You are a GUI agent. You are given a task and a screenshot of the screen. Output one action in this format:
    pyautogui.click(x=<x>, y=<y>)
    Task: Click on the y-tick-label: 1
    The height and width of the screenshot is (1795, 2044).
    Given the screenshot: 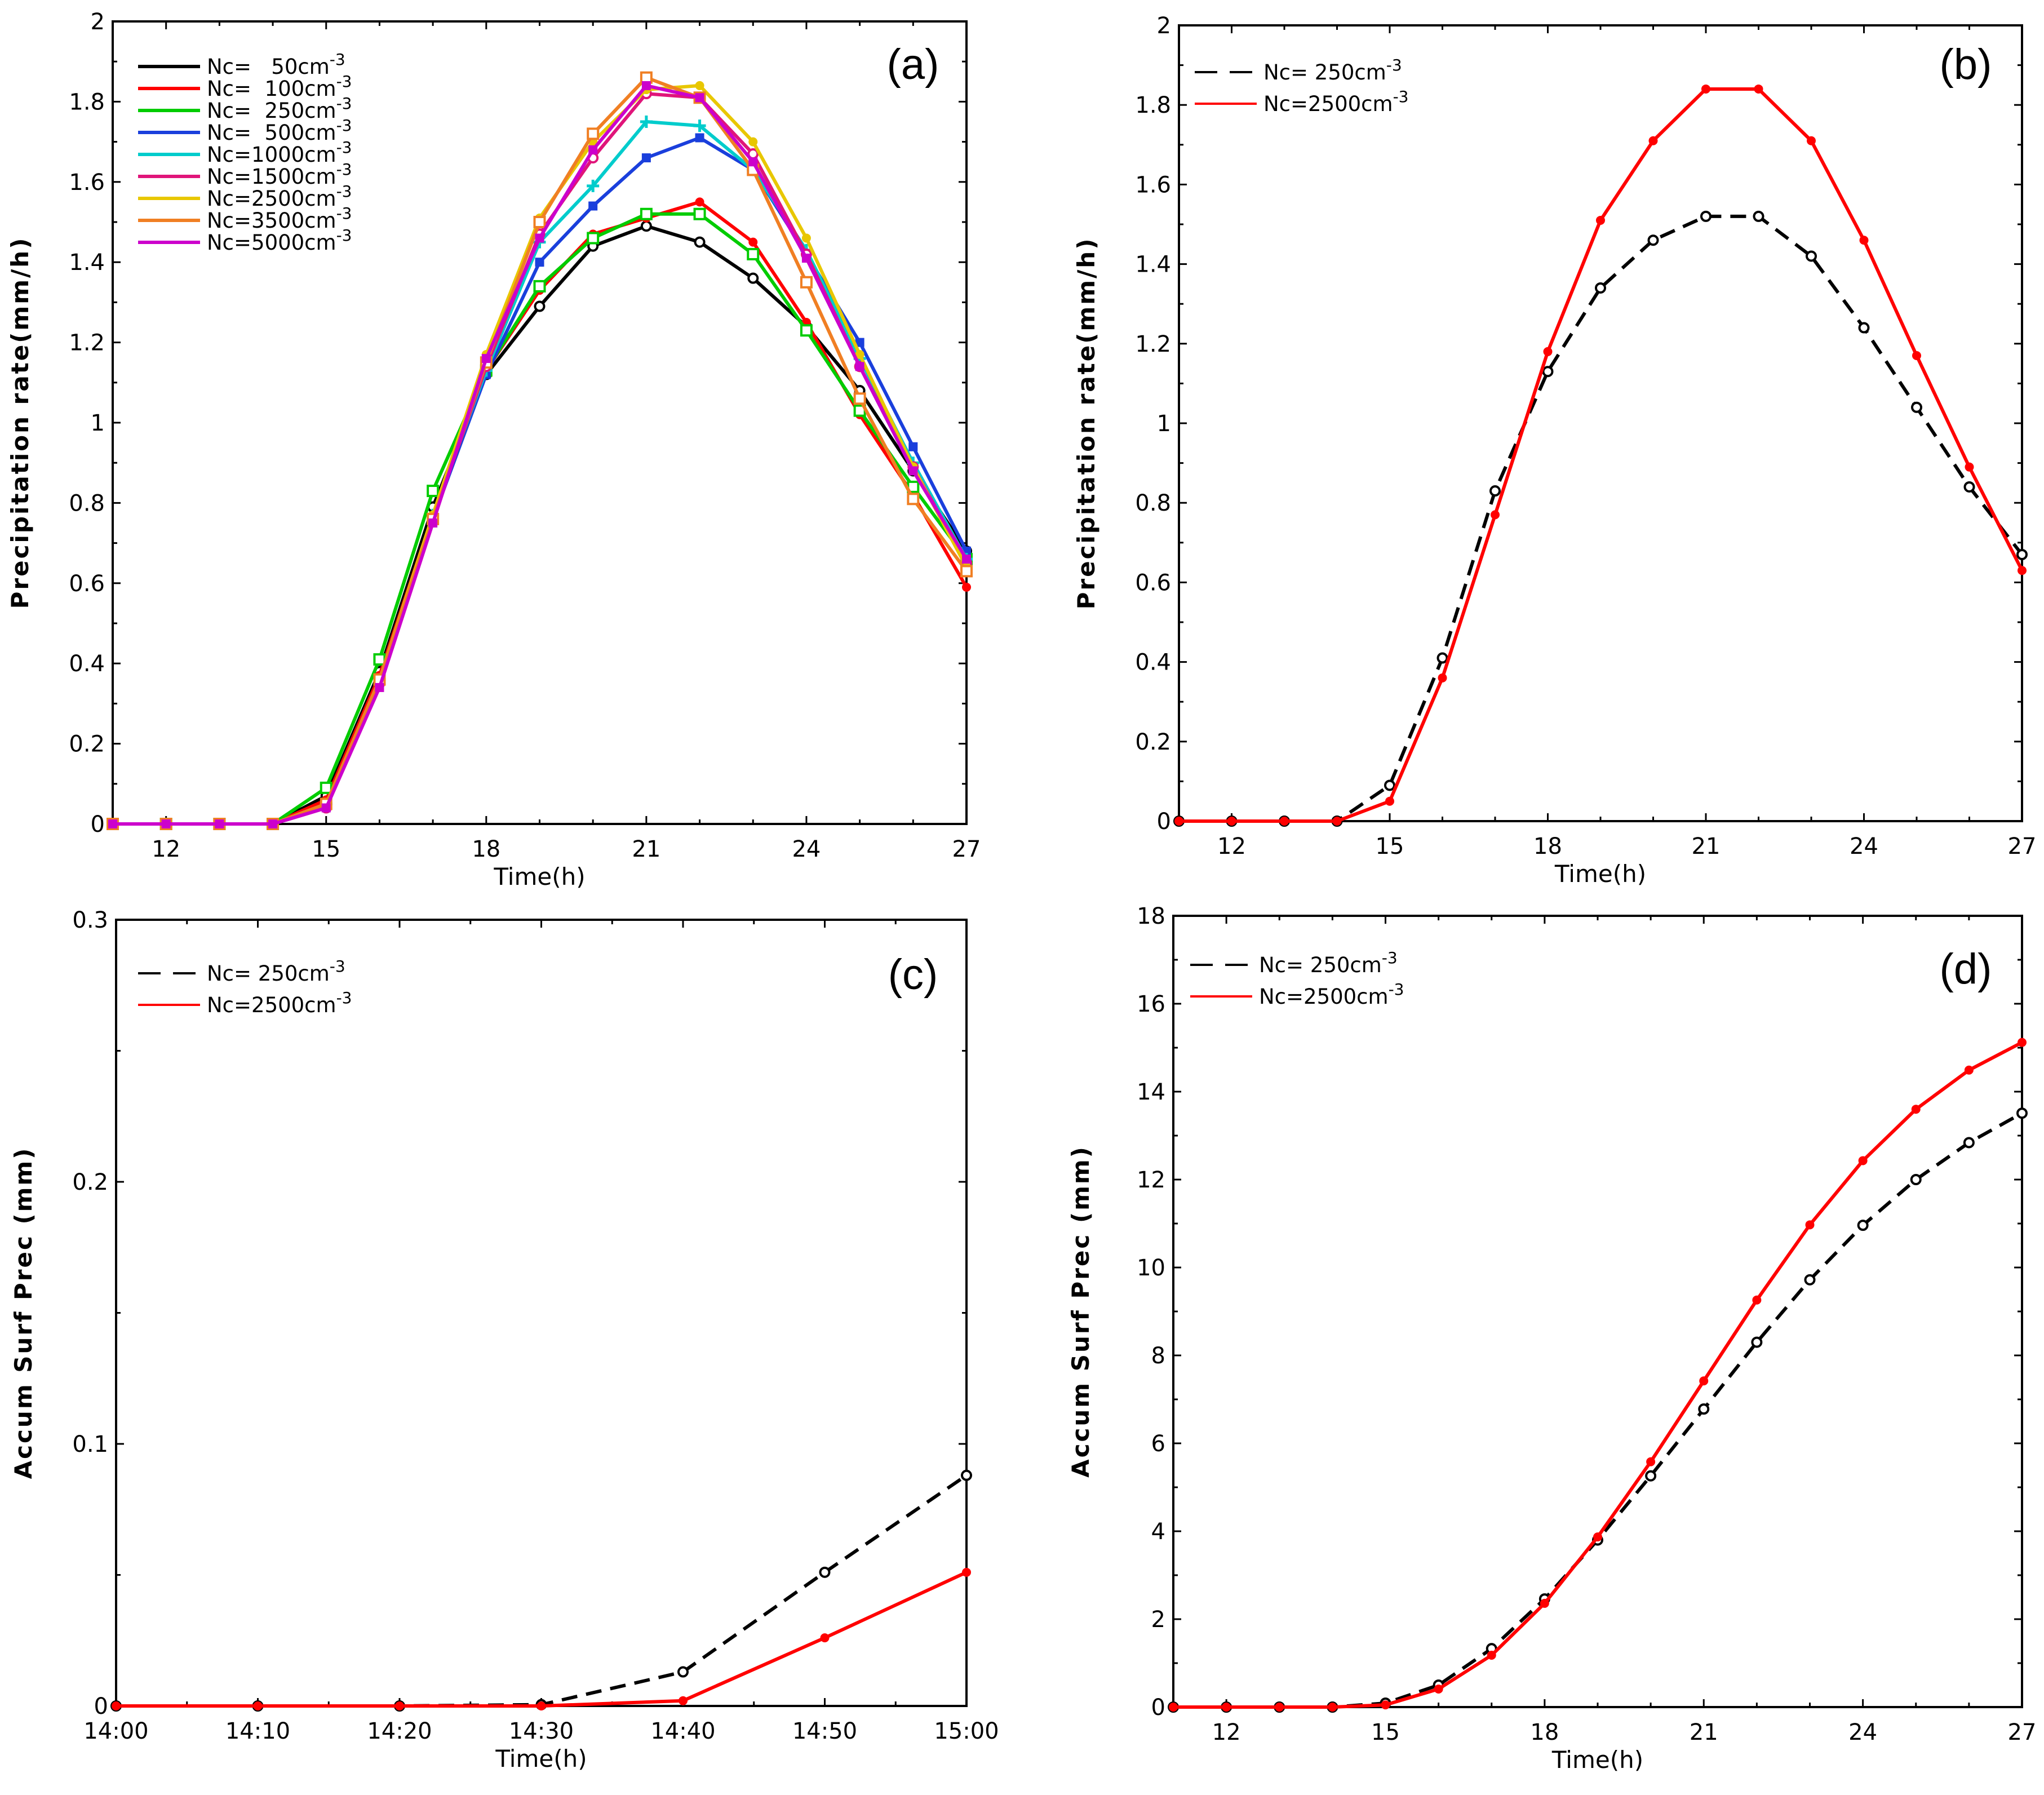 What is the action you would take?
    pyautogui.click(x=1164, y=424)
    